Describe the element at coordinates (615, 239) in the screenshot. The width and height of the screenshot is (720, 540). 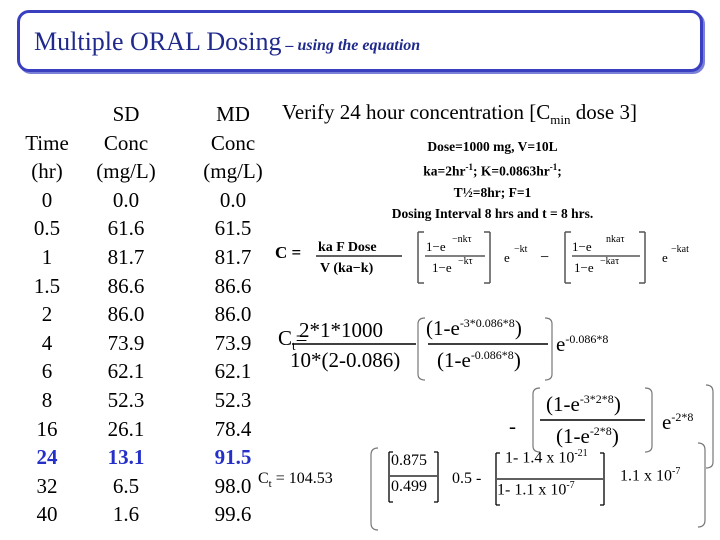
I see `formula-num2-exp: nkaτ` at that location.